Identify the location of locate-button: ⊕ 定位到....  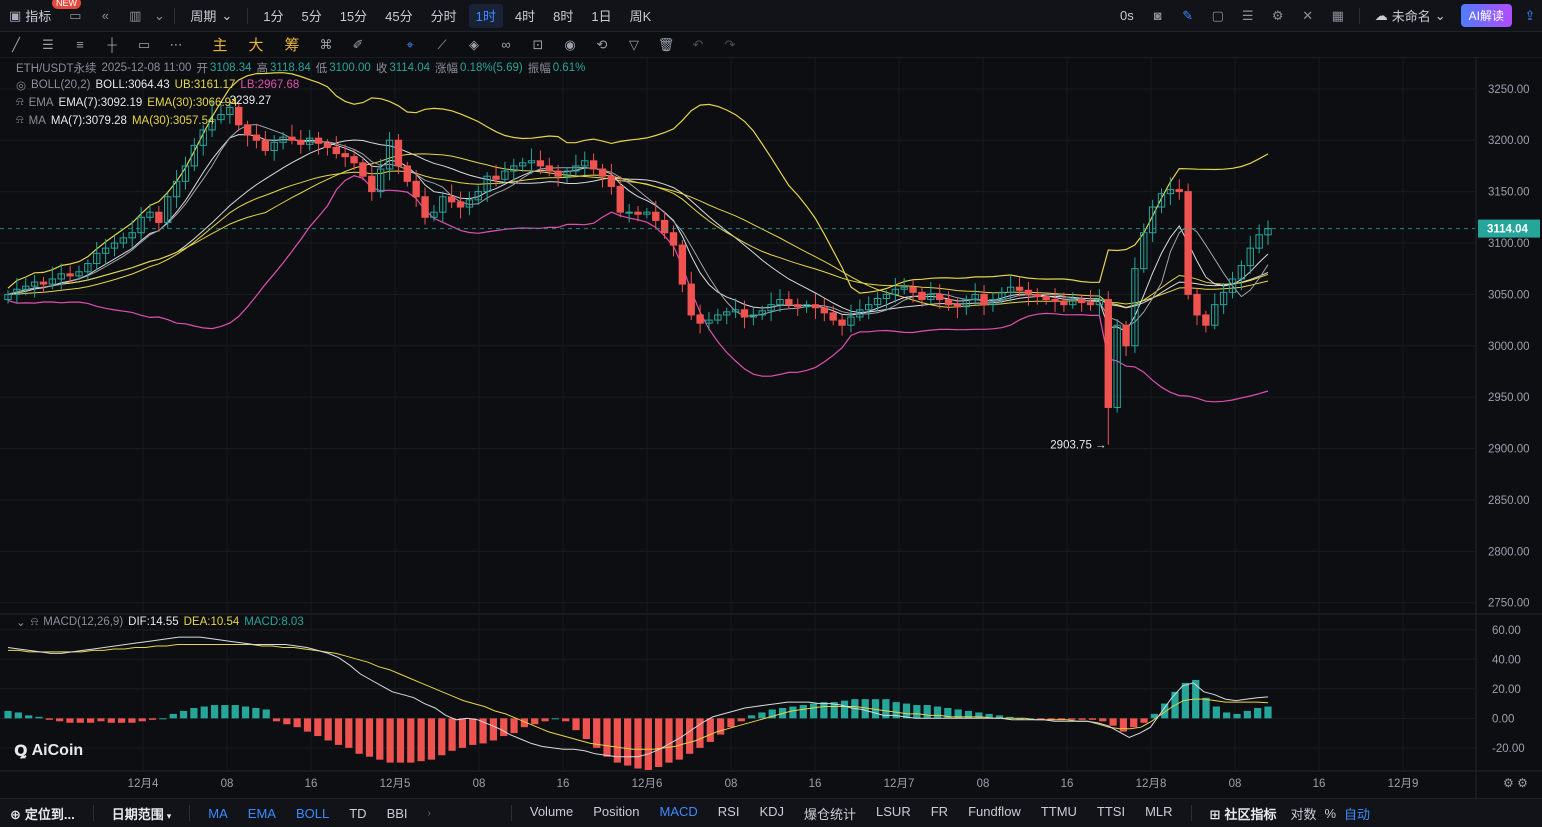
(42, 814).